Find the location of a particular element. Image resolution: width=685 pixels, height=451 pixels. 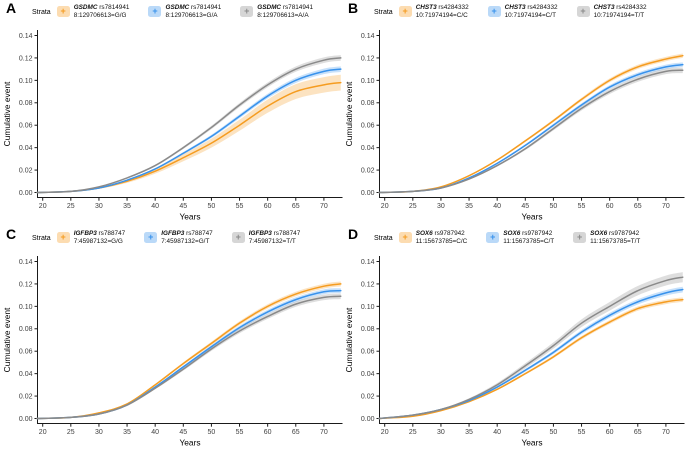

ci-band-blue is located at coordinates (189, 353).